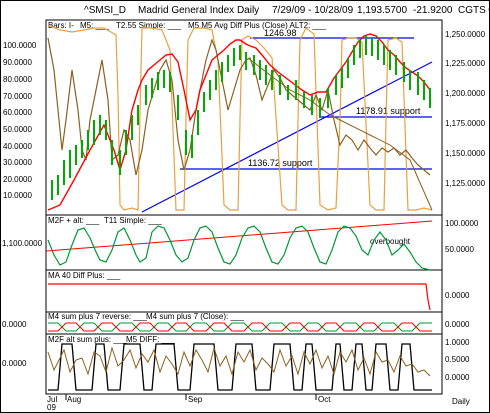  I want to click on m4-green-line, so click(240, 327).